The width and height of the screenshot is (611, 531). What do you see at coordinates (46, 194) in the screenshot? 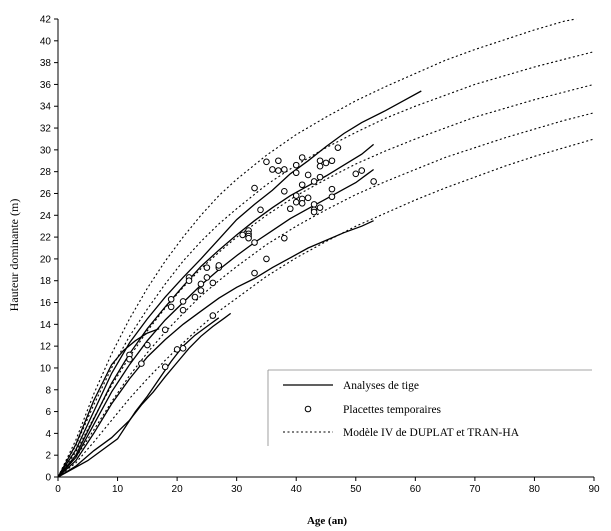
I see `y-tick-label: 26` at bounding box center [46, 194].